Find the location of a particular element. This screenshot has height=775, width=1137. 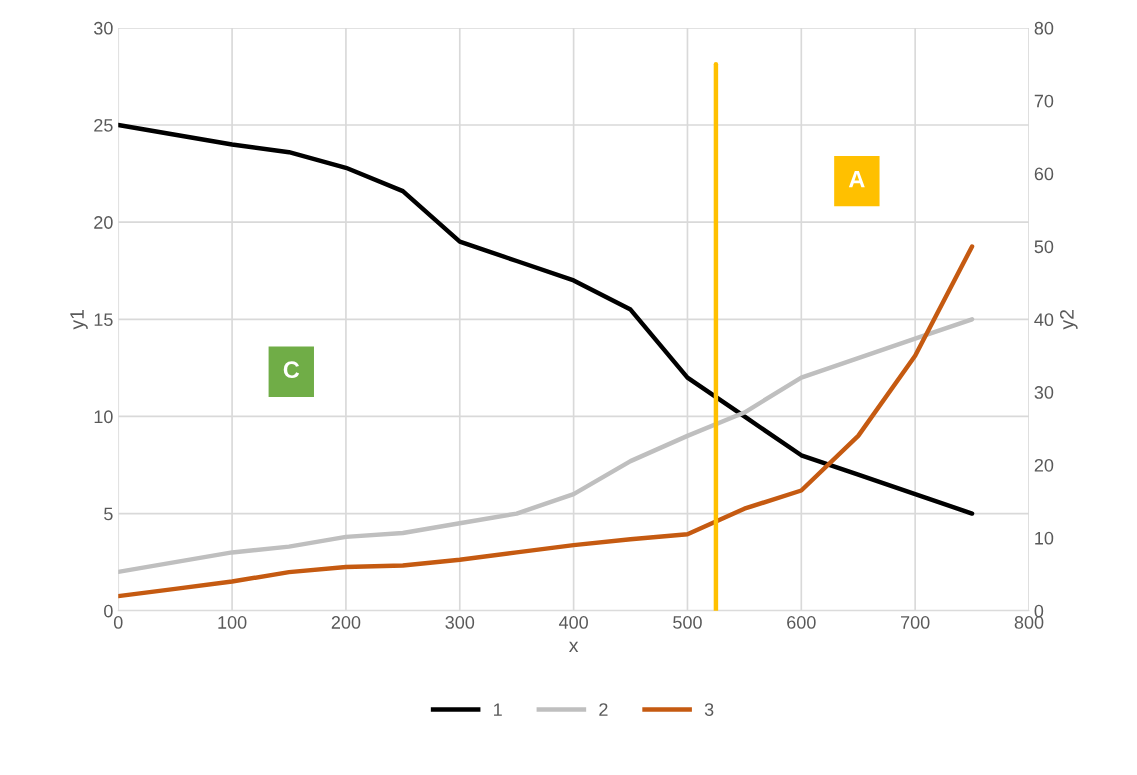

annotation: A is located at coordinates (856, 179).